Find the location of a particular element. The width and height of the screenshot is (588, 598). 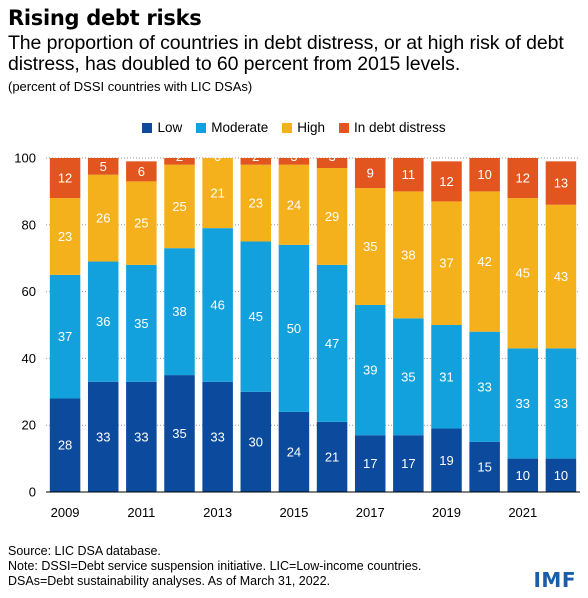

data-label: 13 is located at coordinates (561, 183).